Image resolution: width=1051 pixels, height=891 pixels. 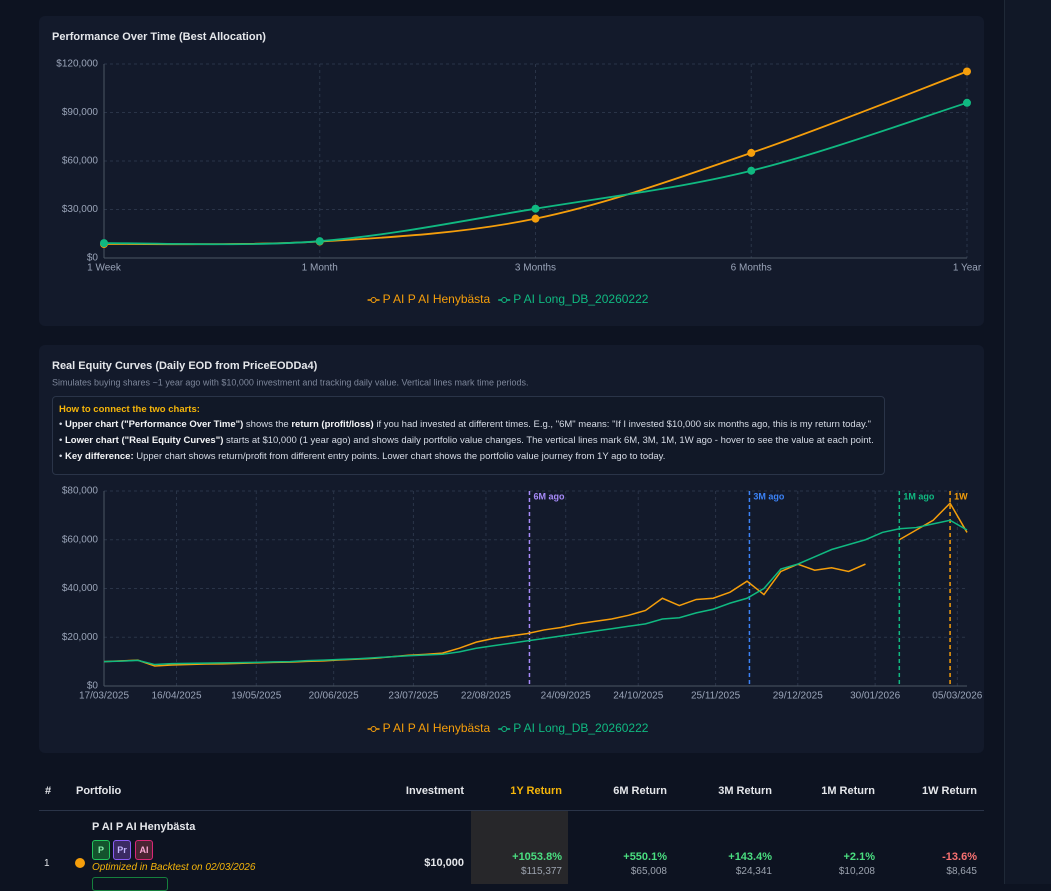 What do you see at coordinates (80, 637) in the screenshot?
I see `y-tick-label: $20,000` at bounding box center [80, 637].